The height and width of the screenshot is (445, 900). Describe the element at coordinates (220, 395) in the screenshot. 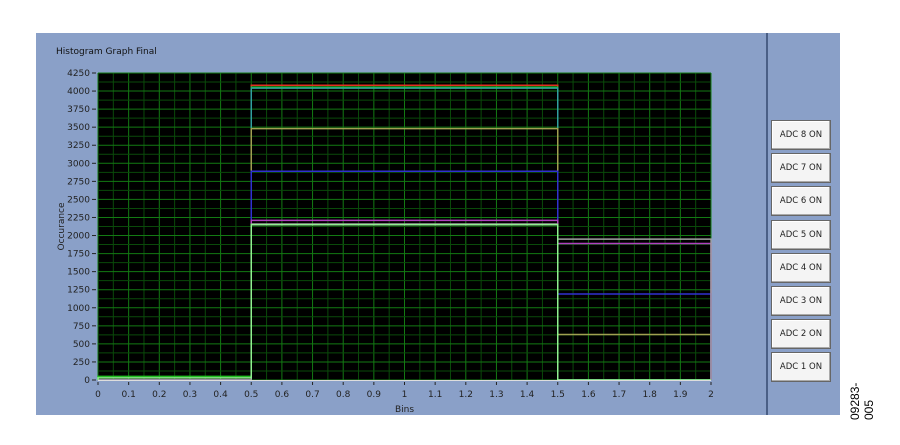

I see `x-tick-label: 0.4` at that location.